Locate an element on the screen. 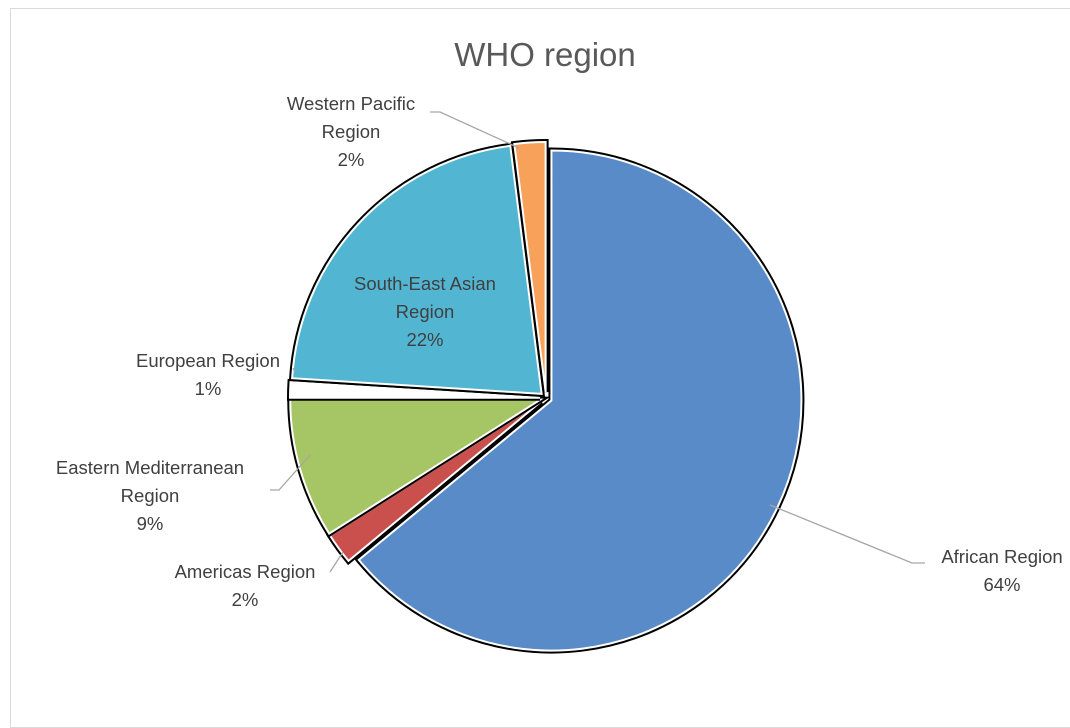  data-label-line: 9% is located at coordinates (150, 523).